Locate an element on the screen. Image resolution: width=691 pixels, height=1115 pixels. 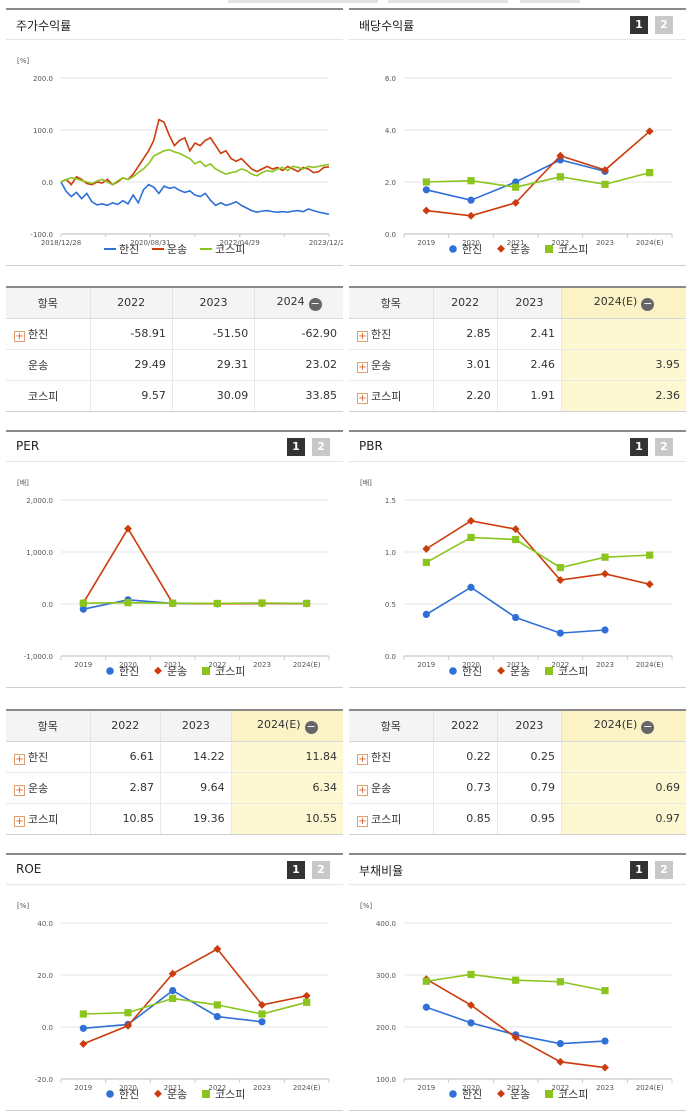
y-tick-label: 20.0 is located at coordinates (45, 976).